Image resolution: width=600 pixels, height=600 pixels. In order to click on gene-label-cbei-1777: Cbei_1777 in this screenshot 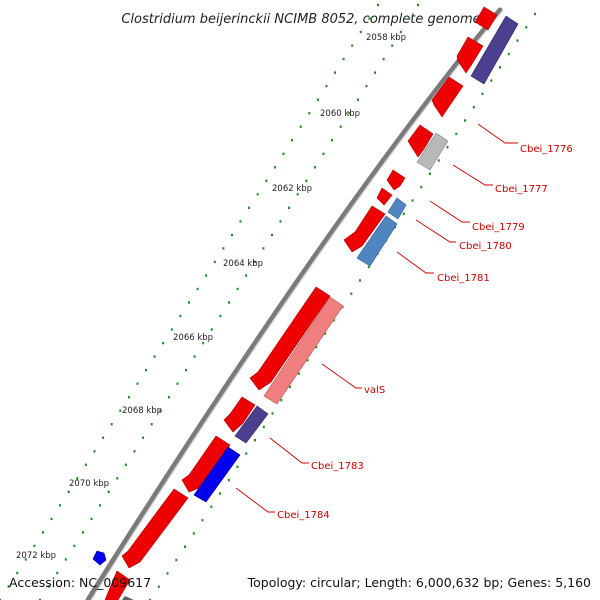, I will do `click(521, 189)`.